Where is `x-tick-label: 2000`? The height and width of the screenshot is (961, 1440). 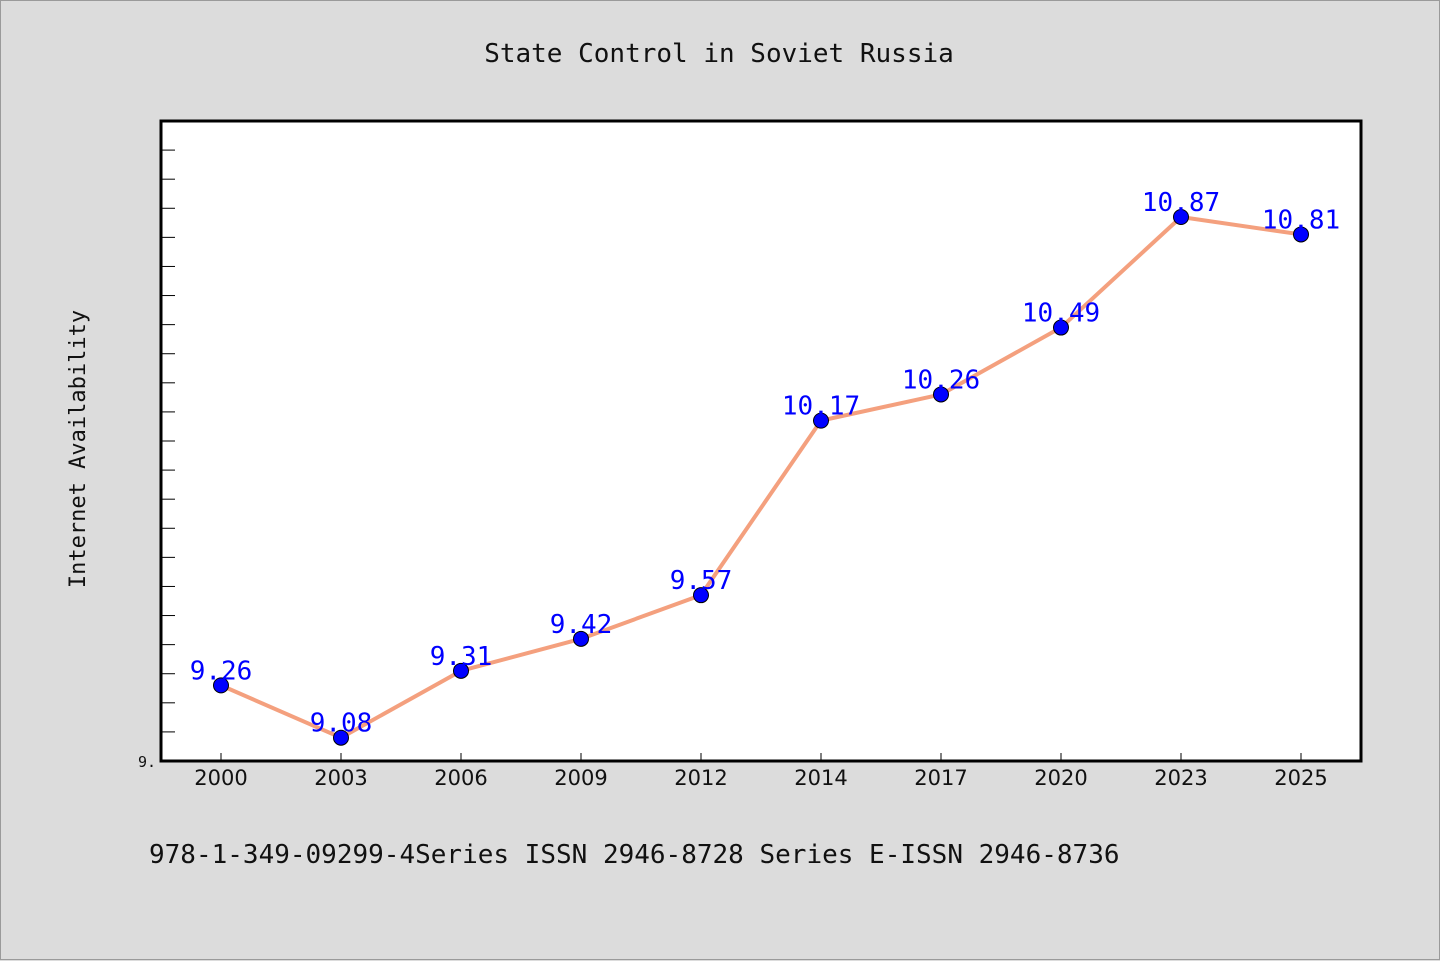
x-tick-label: 2000 is located at coordinates (220, 778).